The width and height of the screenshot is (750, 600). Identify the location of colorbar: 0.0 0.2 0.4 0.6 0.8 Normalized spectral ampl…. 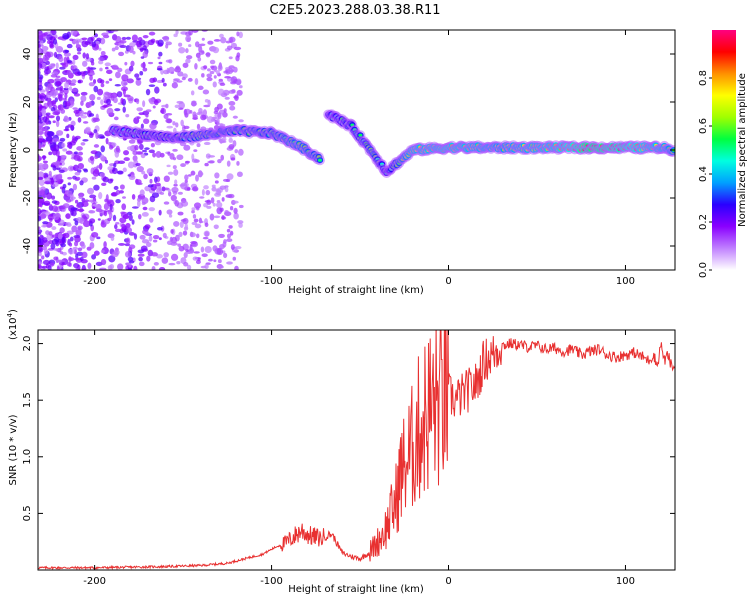
(723, 154).